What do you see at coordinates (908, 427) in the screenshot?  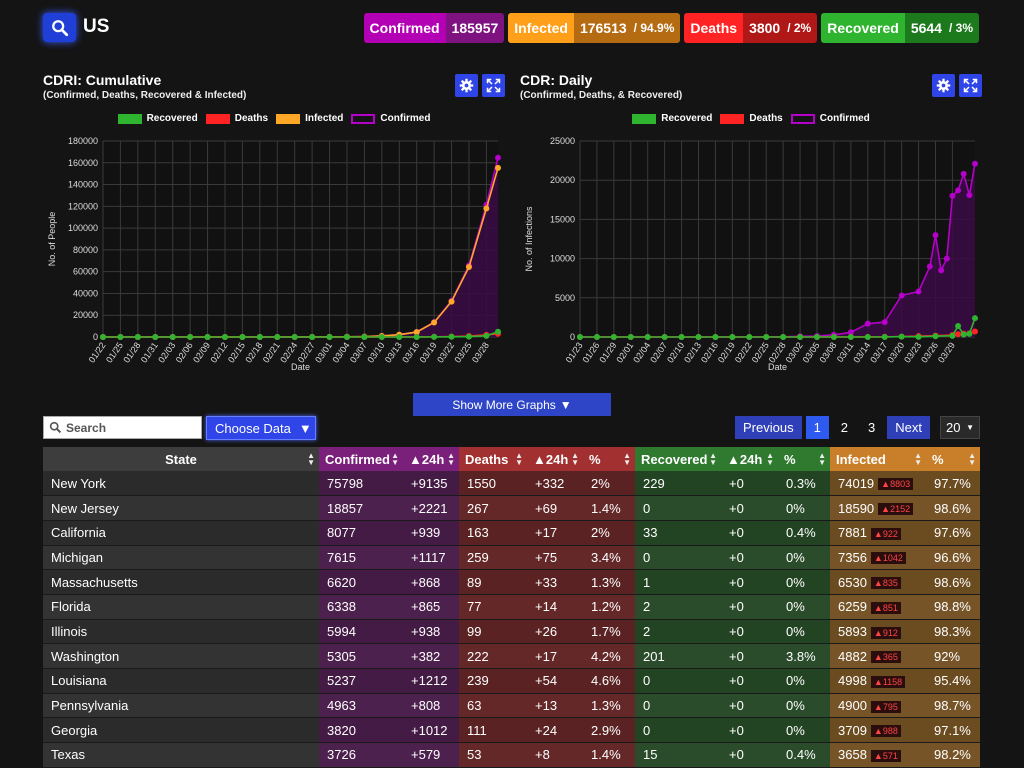 I see `next-page-button: Next` at bounding box center [908, 427].